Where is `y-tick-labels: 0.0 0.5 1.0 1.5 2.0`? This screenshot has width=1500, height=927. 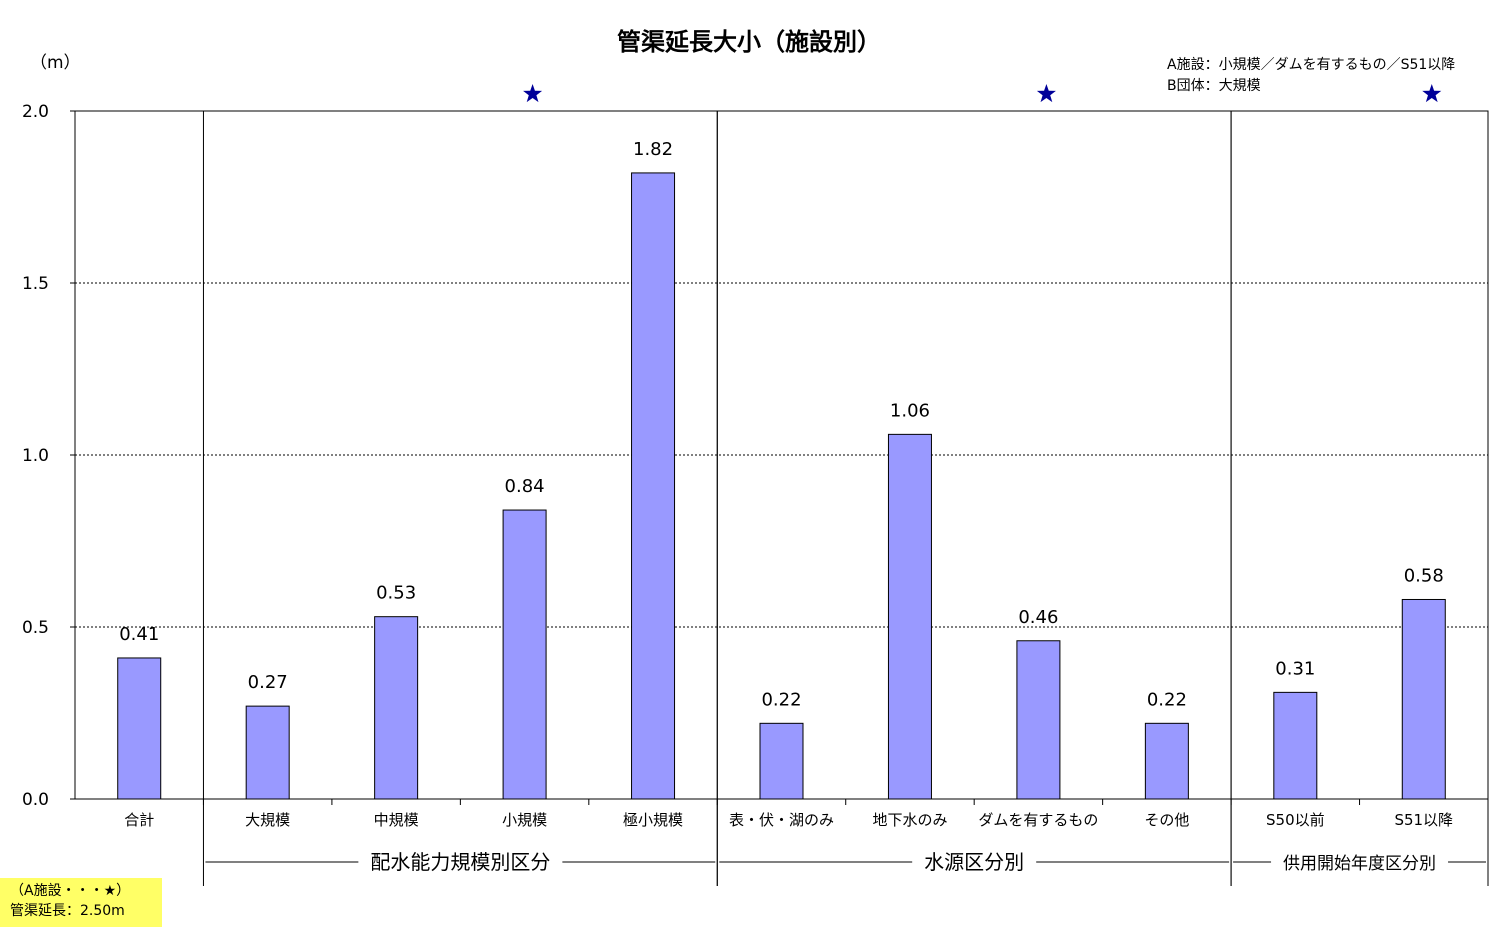 y-tick-labels: 0.0 0.5 1.0 1.5 2.0 is located at coordinates (35, 456).